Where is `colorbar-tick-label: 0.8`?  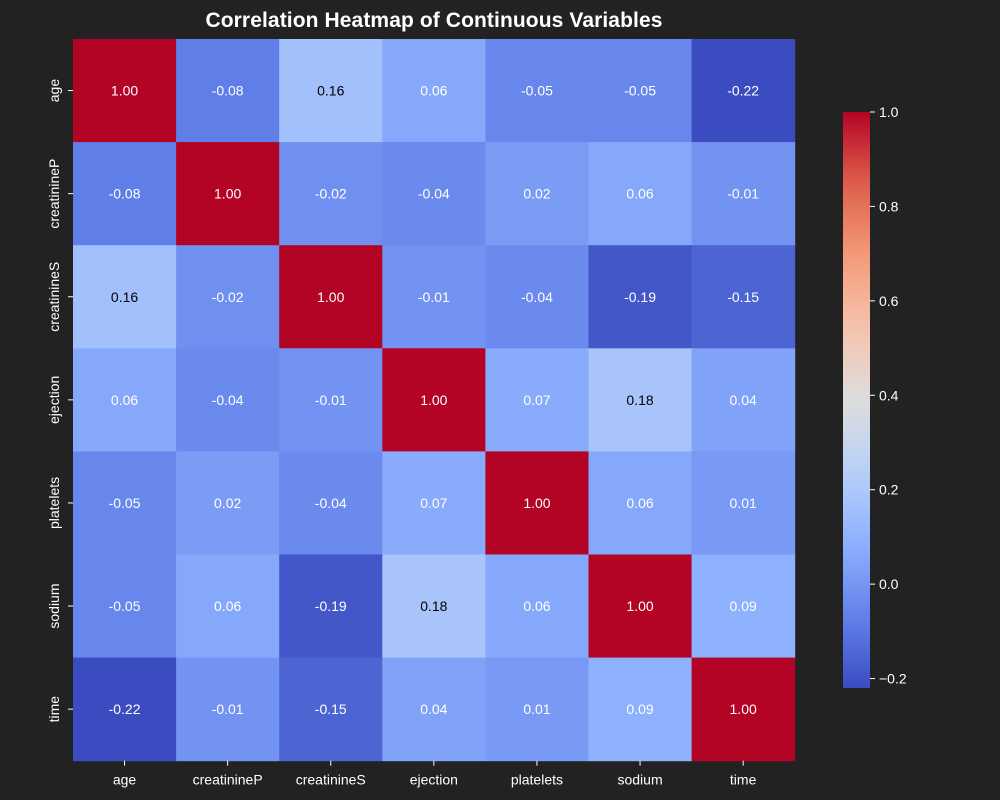
colorbar-tick-label: 0.8 is located at coordinates (889, 206).